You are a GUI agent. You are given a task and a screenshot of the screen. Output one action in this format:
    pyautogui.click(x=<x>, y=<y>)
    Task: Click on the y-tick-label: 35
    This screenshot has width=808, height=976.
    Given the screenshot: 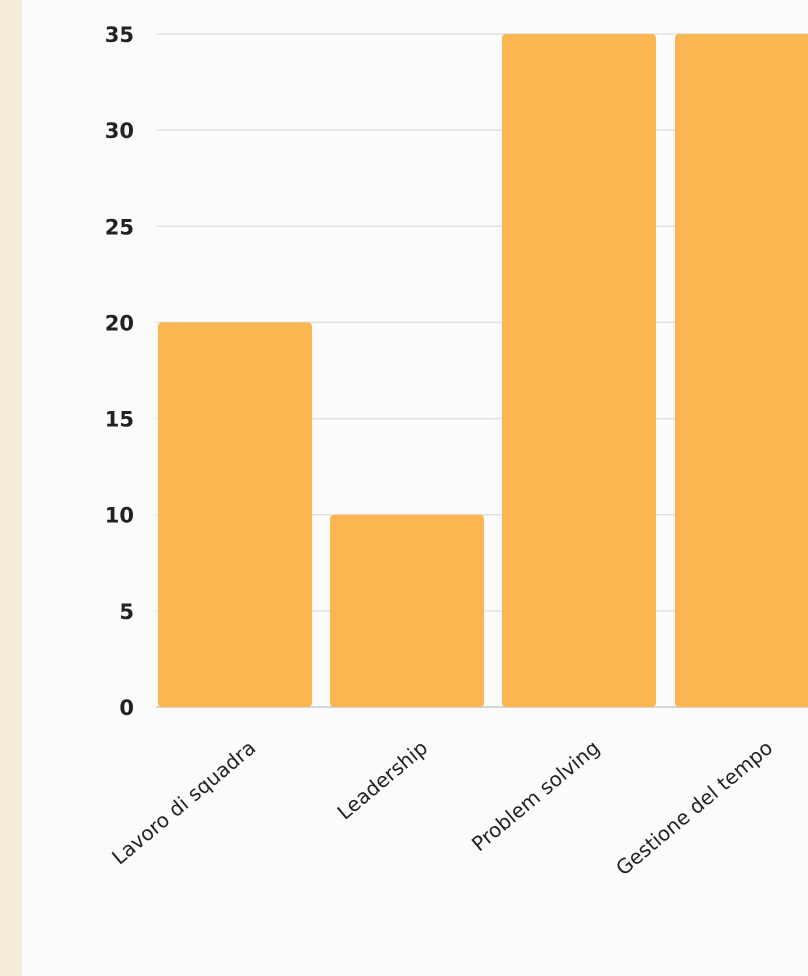 What is the action you would take?
    pyautogui.click(x=119, y=35)
    